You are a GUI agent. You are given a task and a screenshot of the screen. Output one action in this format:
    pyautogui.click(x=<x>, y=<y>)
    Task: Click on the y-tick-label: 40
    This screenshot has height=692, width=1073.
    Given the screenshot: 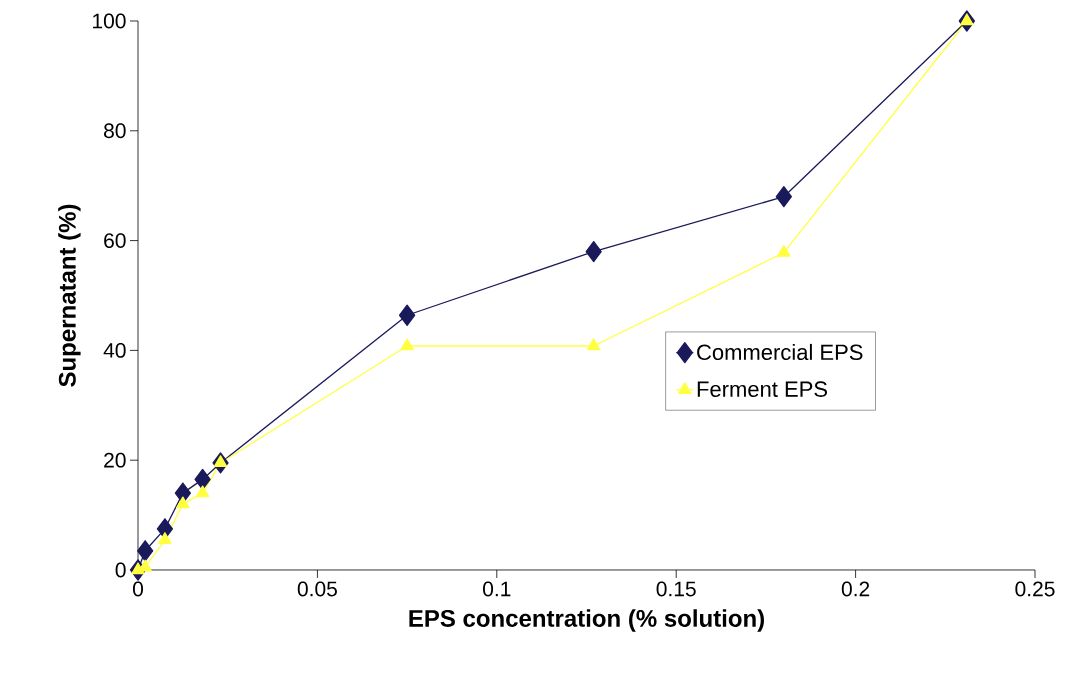 What is the action you would take?
    pyautogui.click(x=114, y=350)
    